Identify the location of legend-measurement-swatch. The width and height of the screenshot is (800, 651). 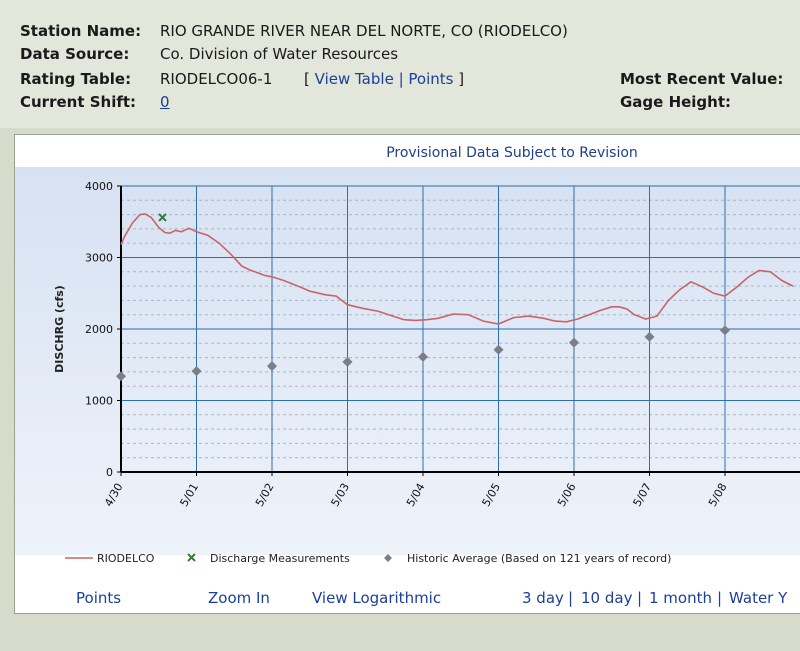
(191, 557).